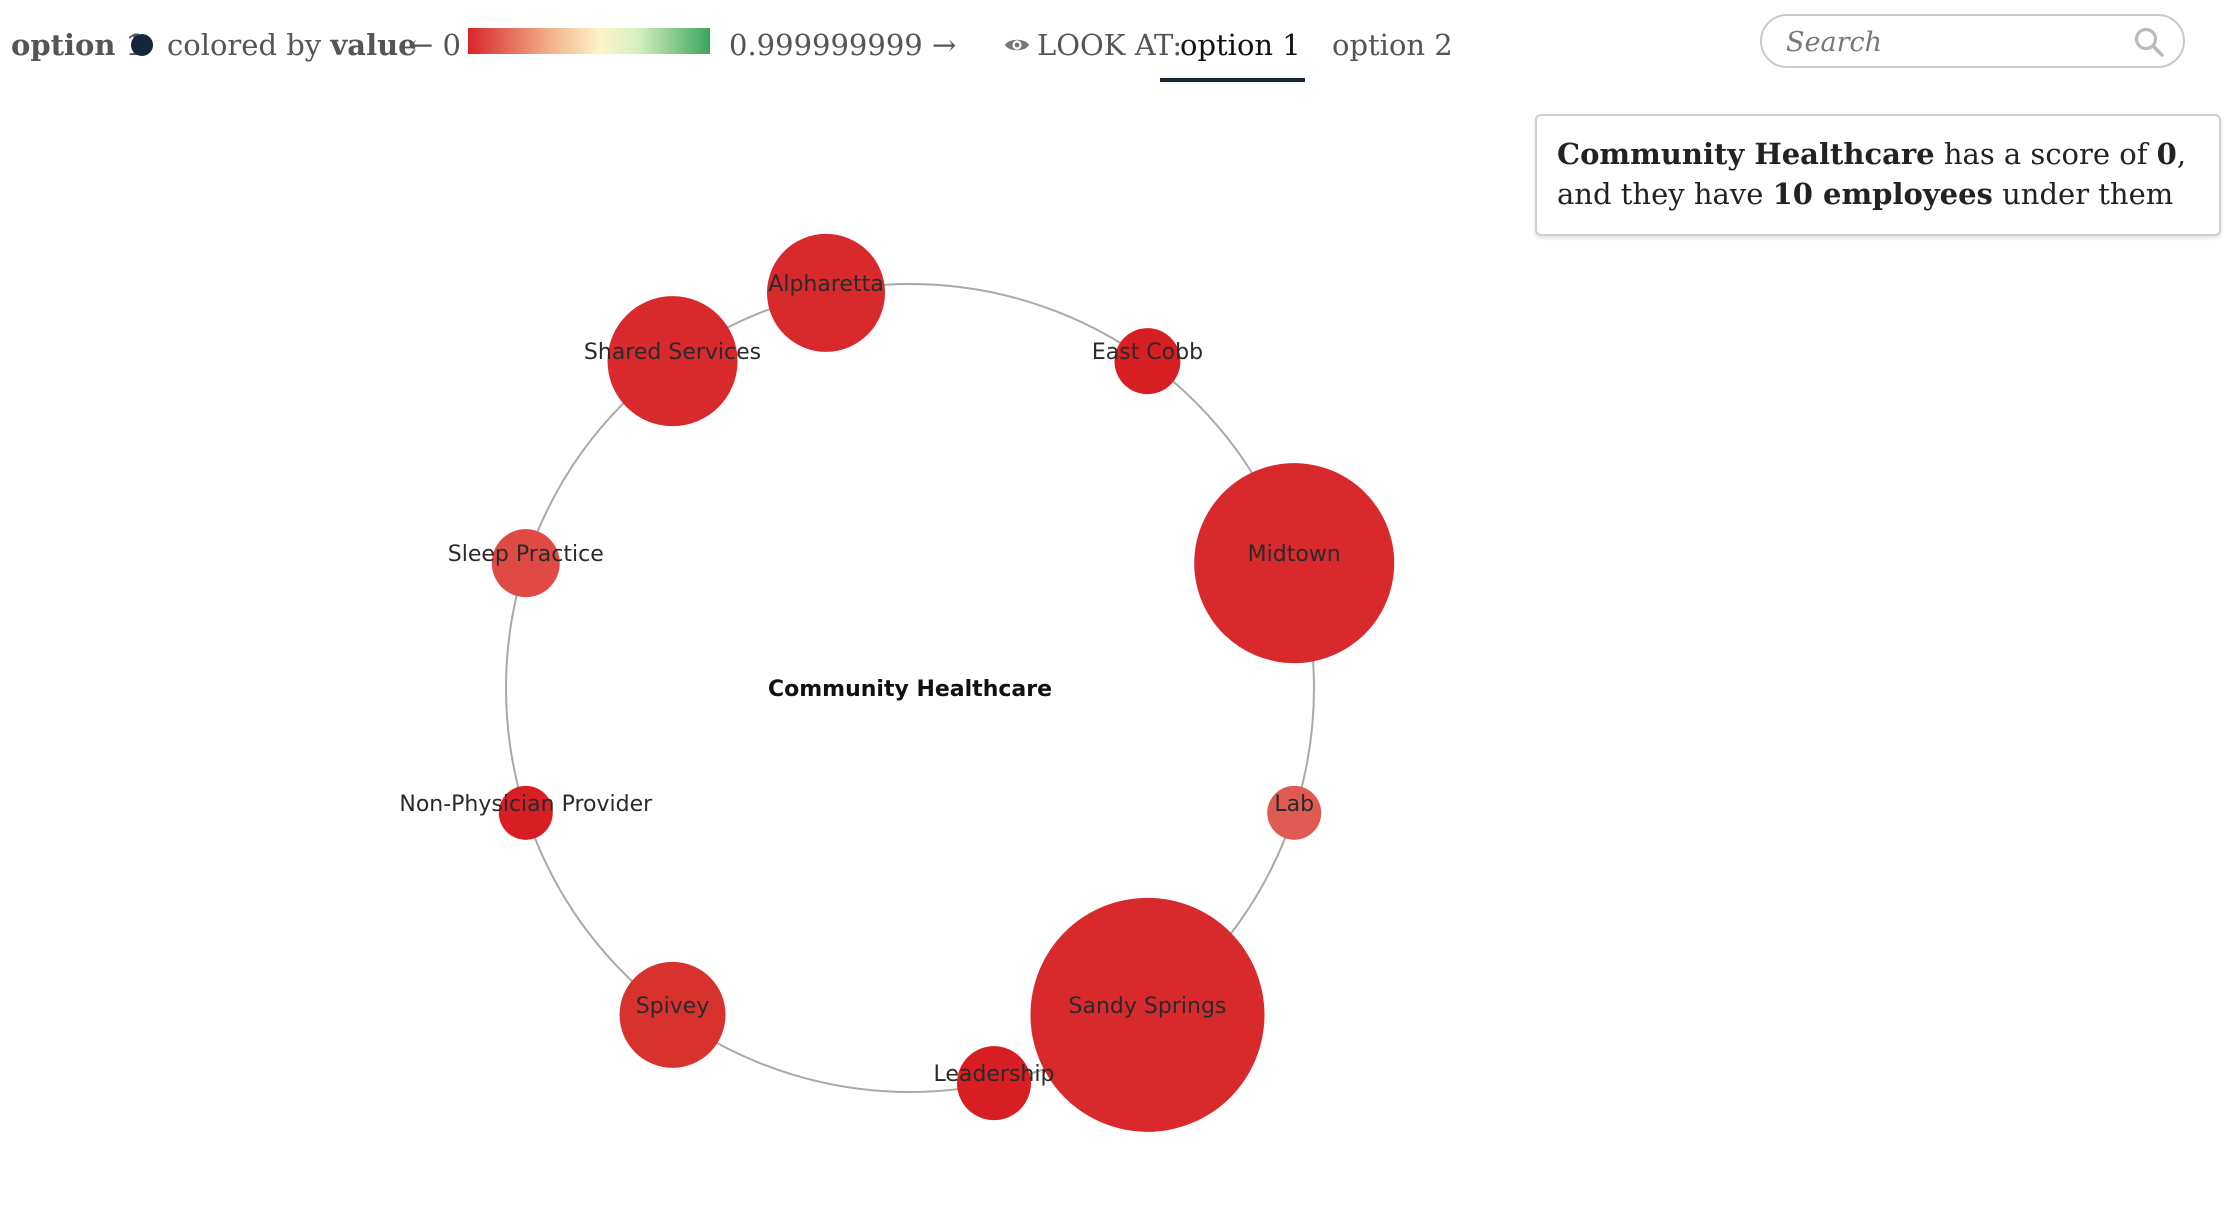  Describe the element at coordinates (1392, 45) in the screenshot. I see `tab-option-2: option 2` at that location.